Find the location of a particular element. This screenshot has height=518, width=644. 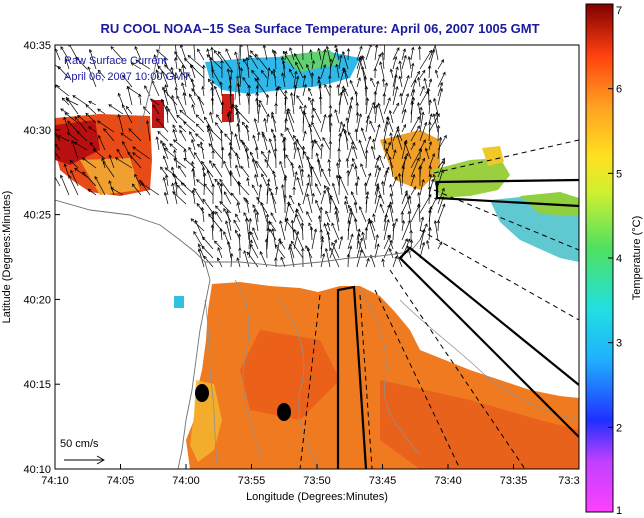

y-tick-label: 40:10 is located at coordinates (37, 470).